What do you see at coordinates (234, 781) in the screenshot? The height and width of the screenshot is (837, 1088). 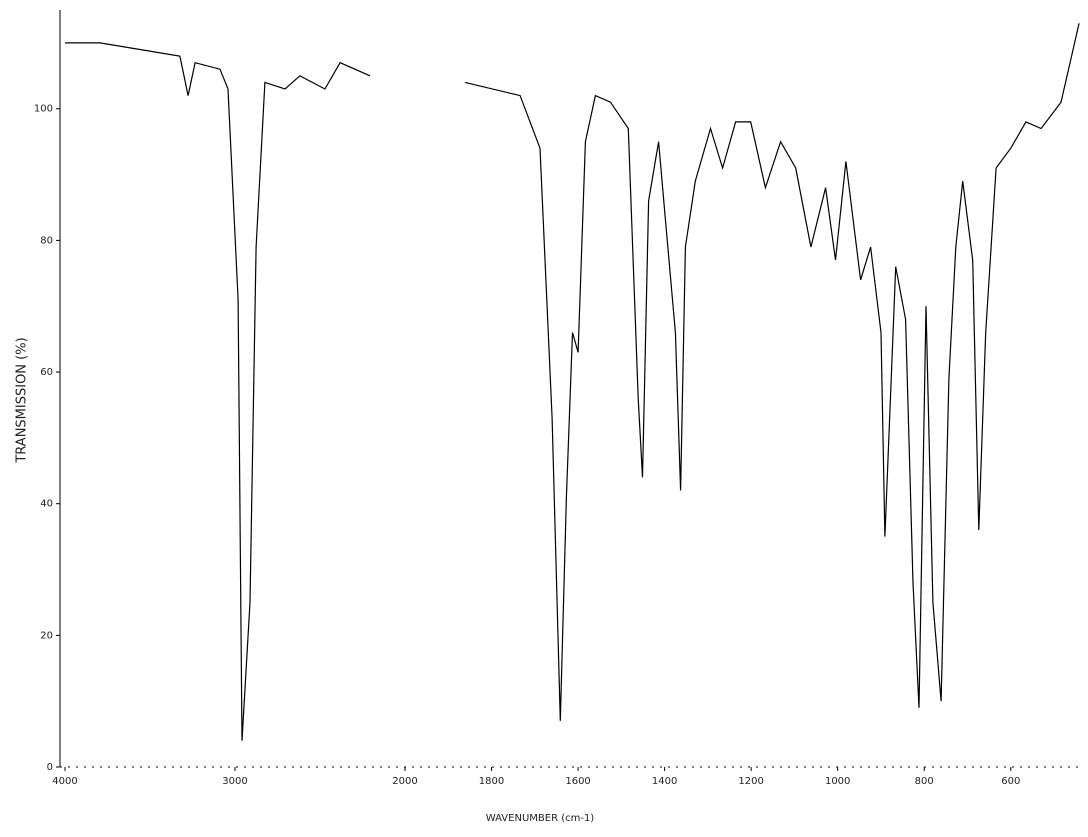 I see `x-tick-label: 3000` at bounding box center [234, 781].